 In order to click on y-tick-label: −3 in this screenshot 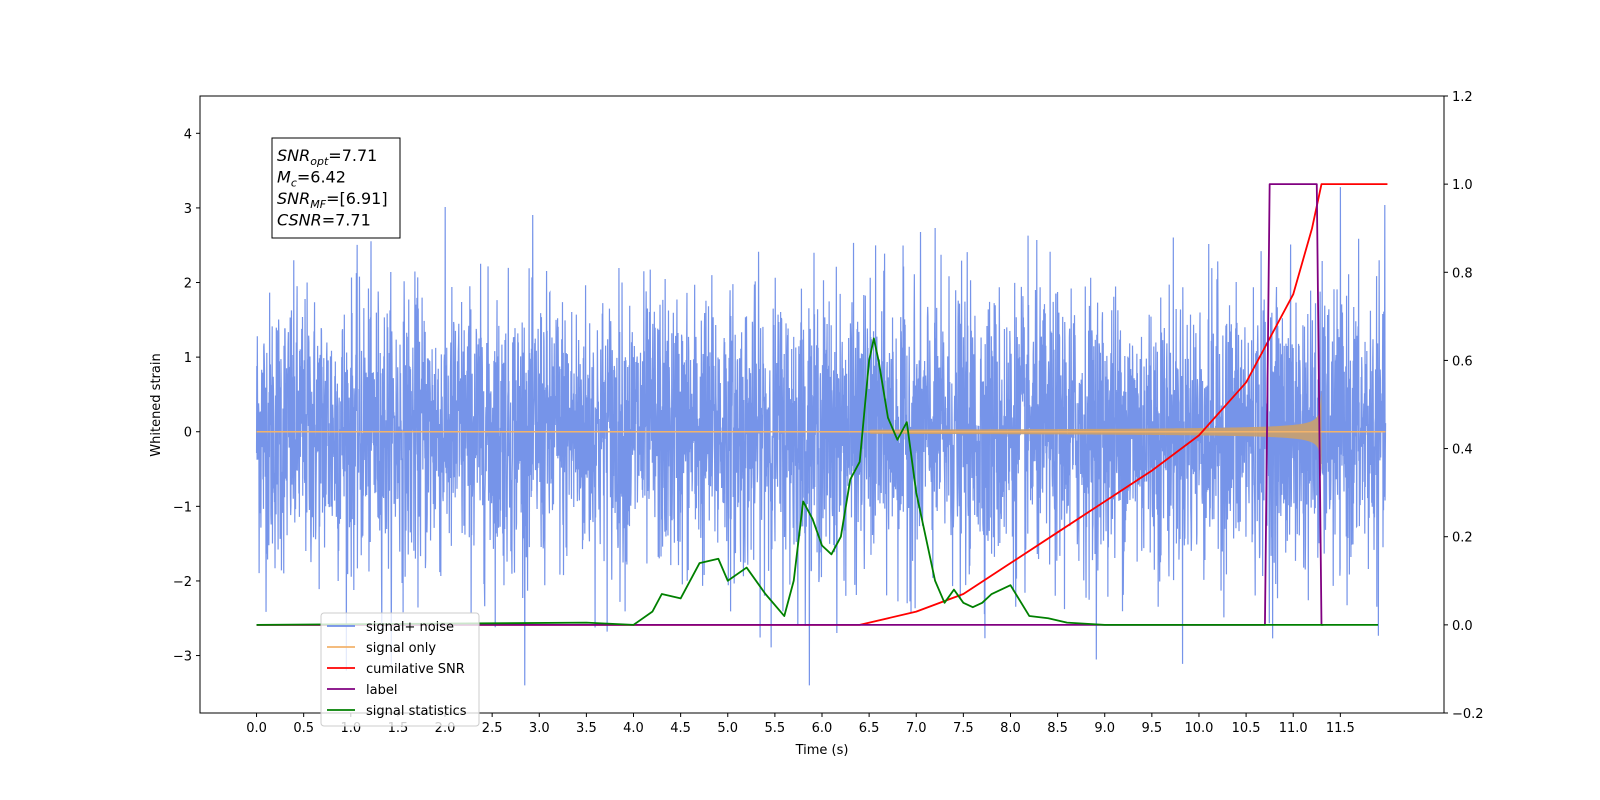, I will do `click(182, 657)`.